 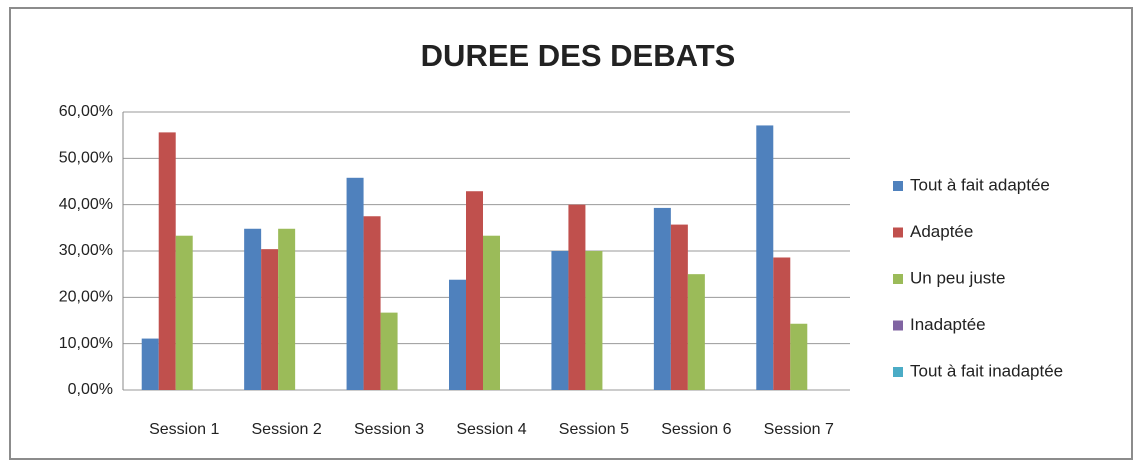 What do you see at coordinates (799, 429) in the screenshot?
I see `x-tick-label: Session 7` at bounding box center [799, 429].